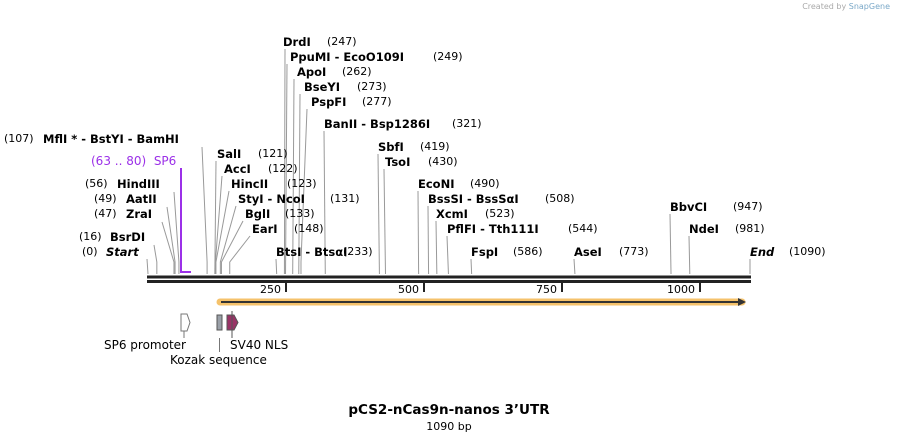 This screenshot has width=898, height=442. I want to click on enzyme-name-acci: AccI, so click(237, 169).